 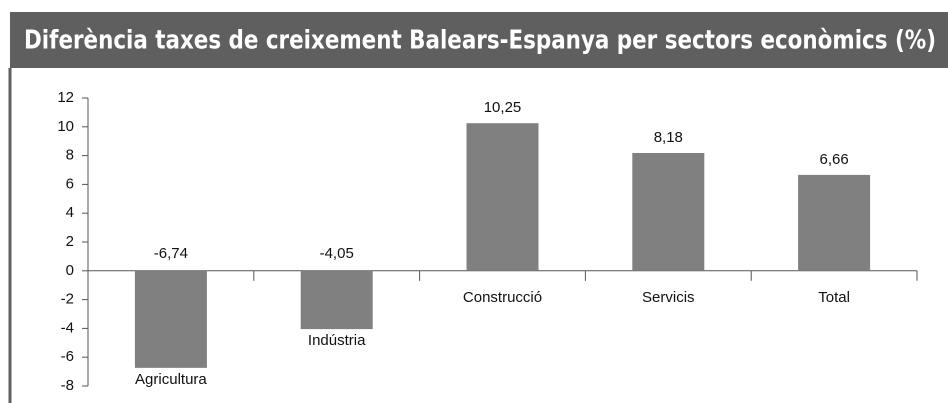 I want to click on x-tick-label: Agricultura, so click(x=171, y=379).